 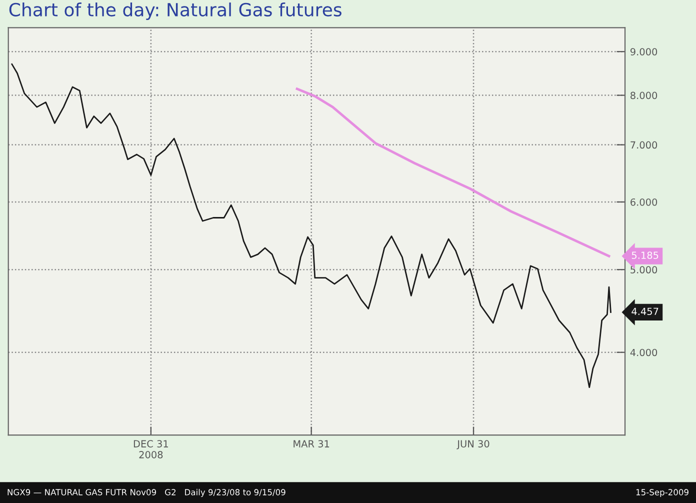 What do you see at coordinates (662, 493) in the screenshot?
I see `text: 15-Sep-2009` at bounding box center [662, 493].